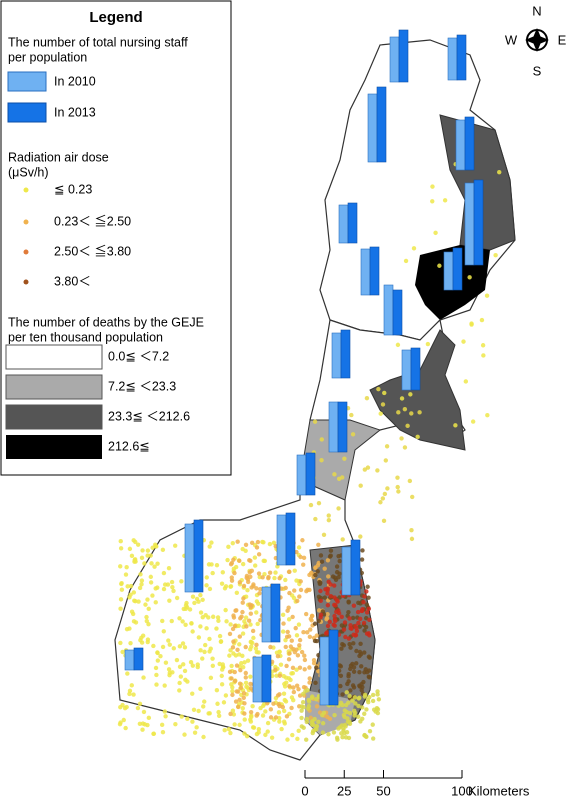 This screenshot has height=807, width=567. What do you see at coordinates (85, 337) in the screenshot?
I see `legend-heading: per ten thousand population` at bounding box center [85, 337].